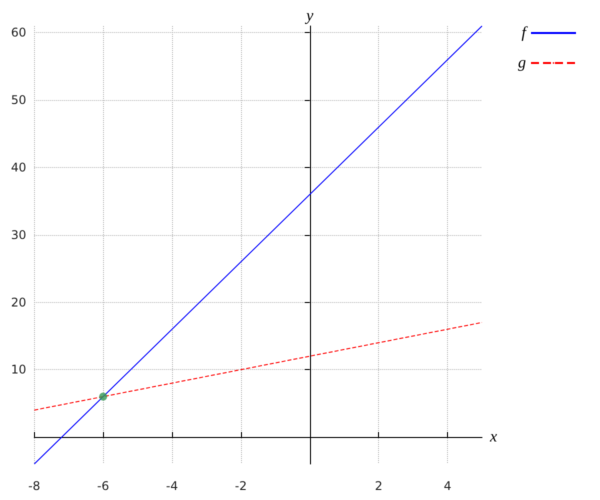 The width and height of the screenshot is (600, 500). Describe the element at coordinates (18, 302) in the screenshot. I see `y-tick-label: 20` at that location.